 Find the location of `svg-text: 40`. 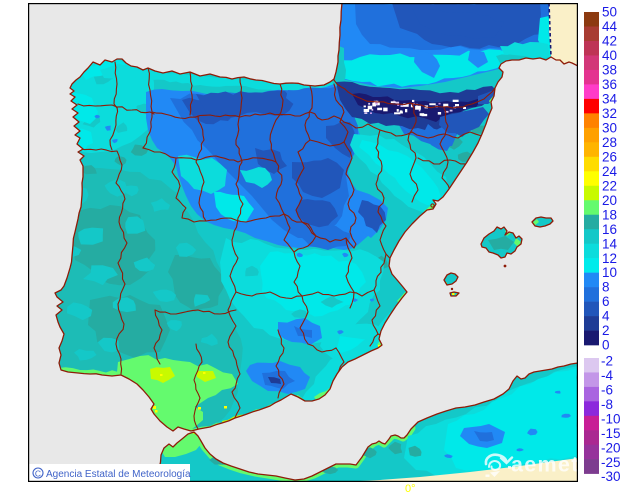

svg-text: 40 is located at coordinates (609, 55).